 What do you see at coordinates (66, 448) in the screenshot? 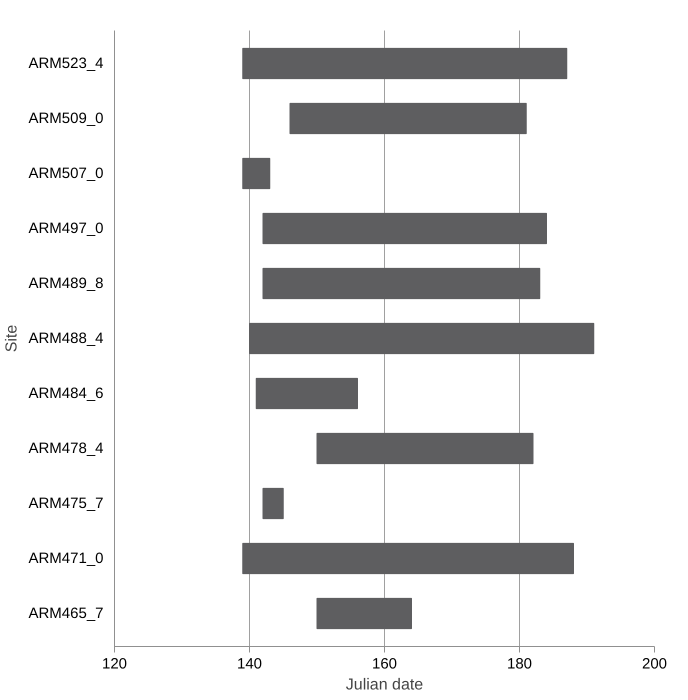
I see `y-tick-label: ARM478_4` at bounding box center [66, 448].